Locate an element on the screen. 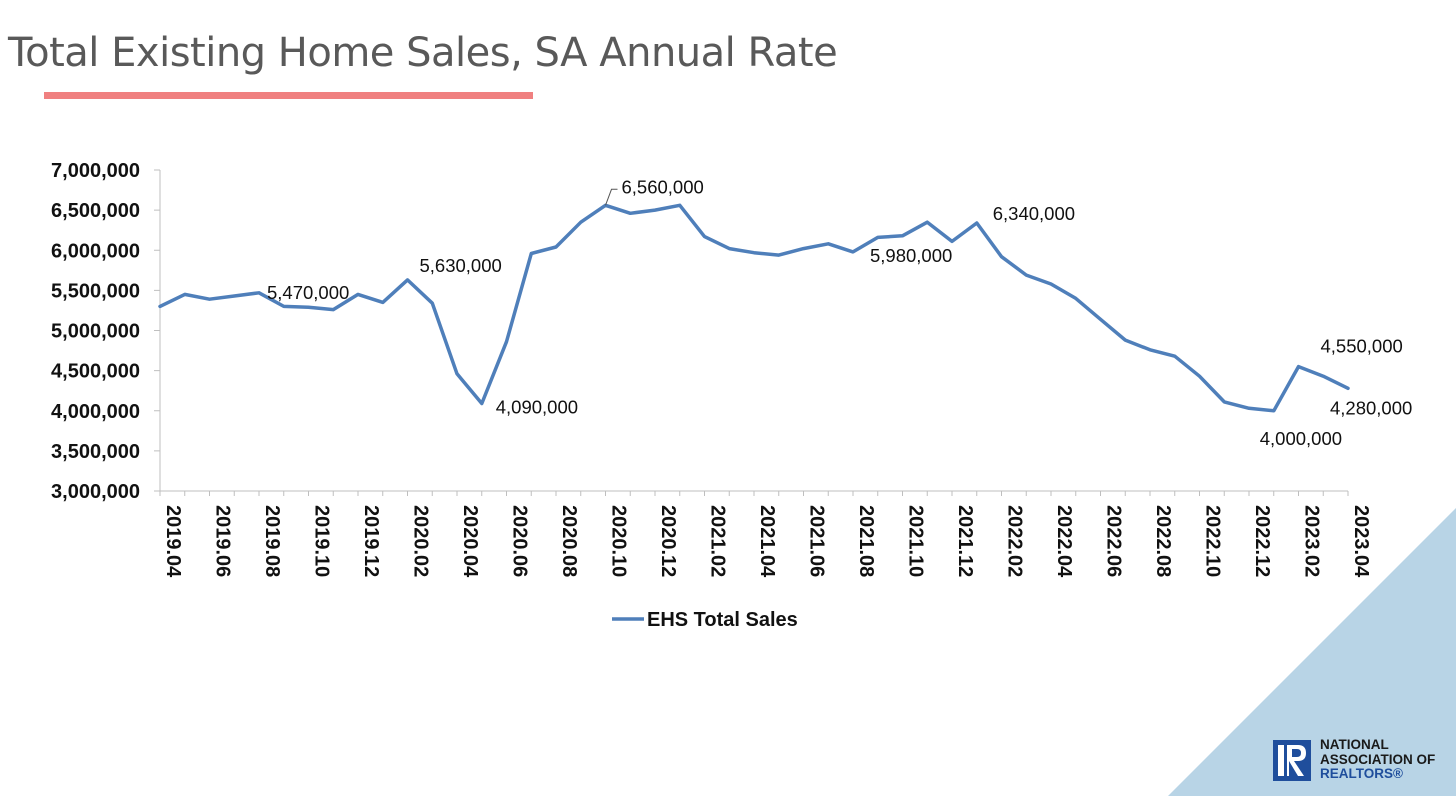  y-tick-label: 7,000,000 is located at coordinates (95, 171).